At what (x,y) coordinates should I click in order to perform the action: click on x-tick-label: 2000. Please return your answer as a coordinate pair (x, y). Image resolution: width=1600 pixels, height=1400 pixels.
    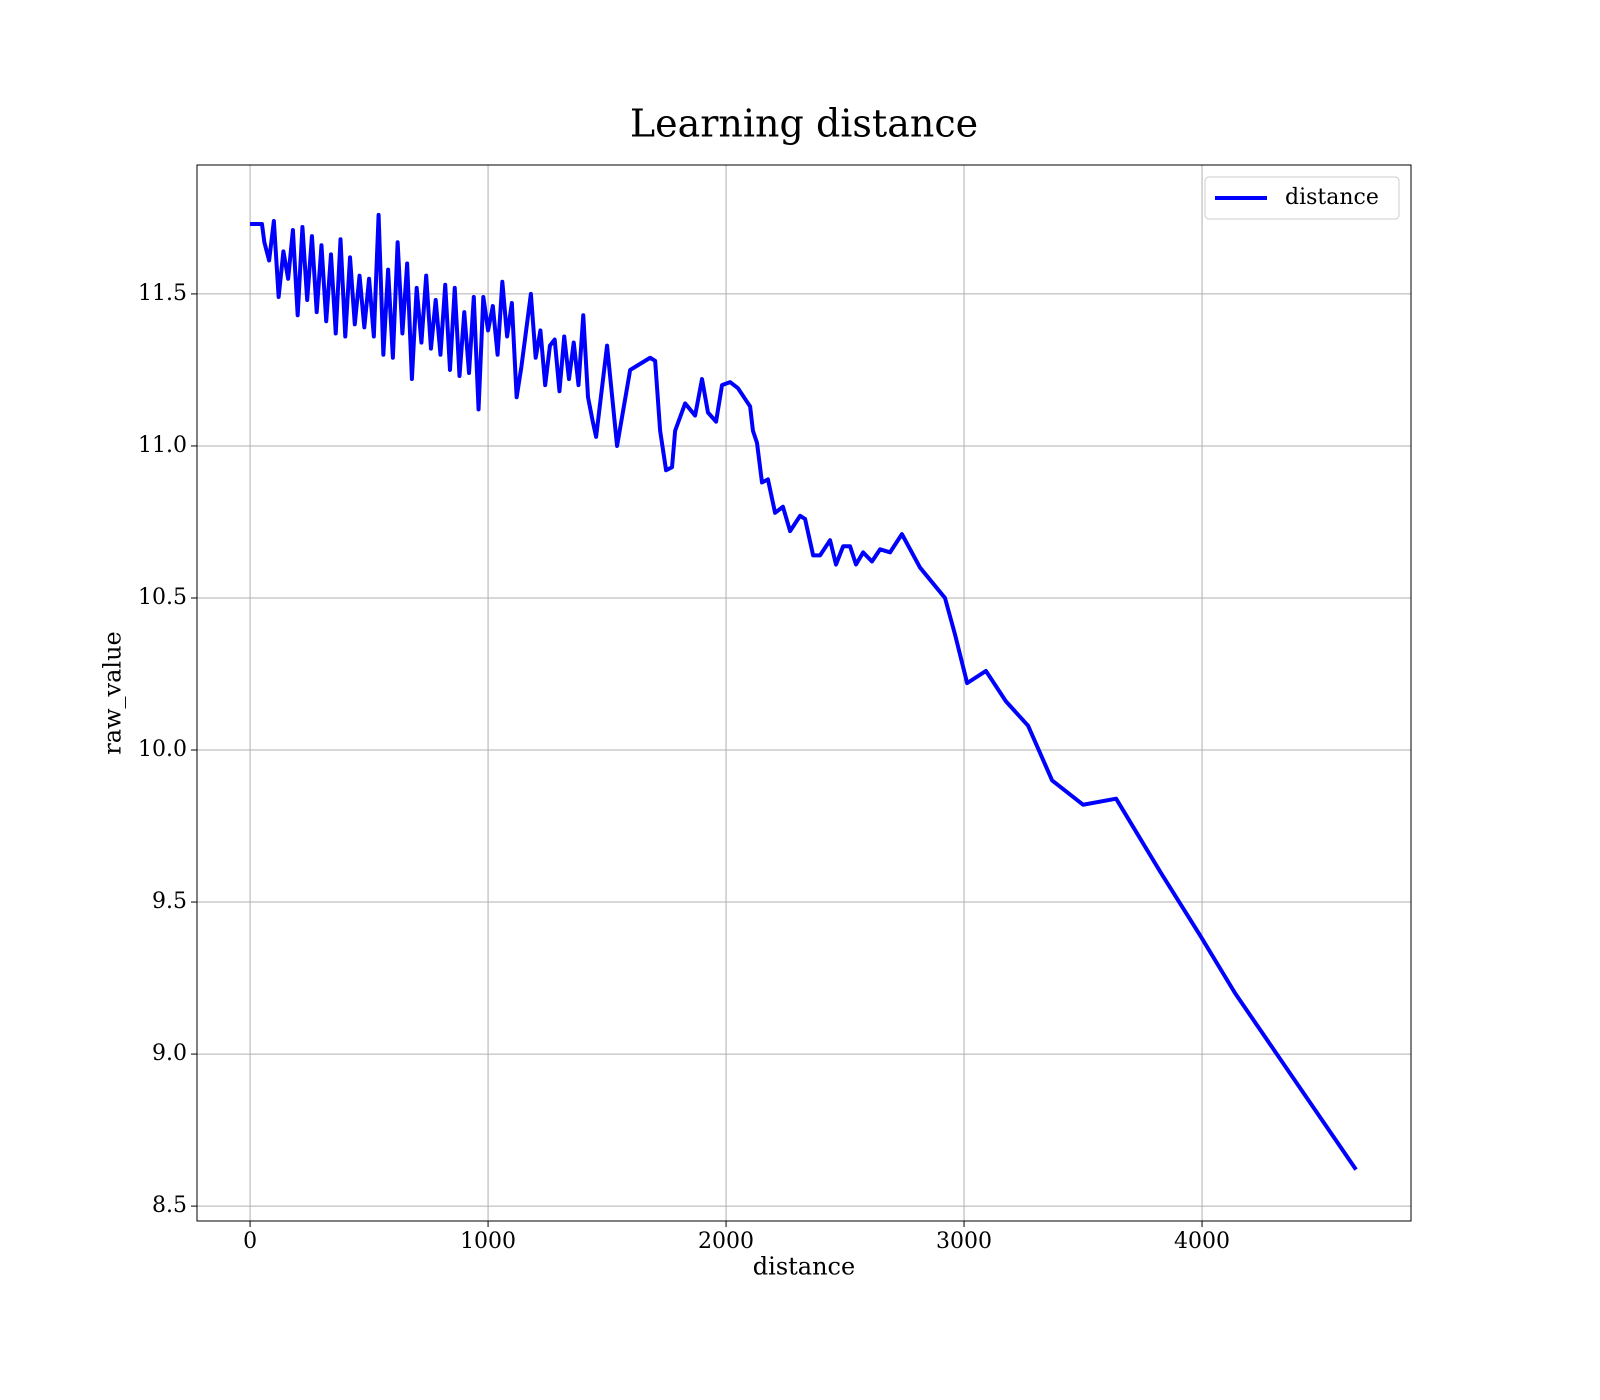
    Looking at the image, I should click on (726, 1241).